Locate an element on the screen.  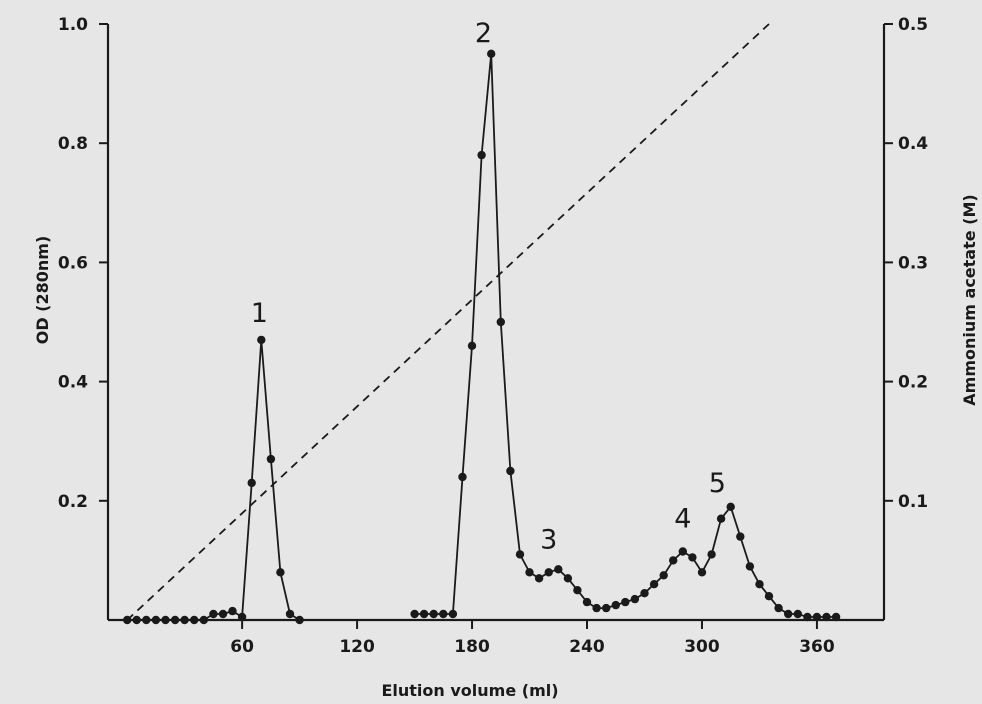
y2-axis-title: Ammonium acetate (M) is located at coordinates (969, 299).